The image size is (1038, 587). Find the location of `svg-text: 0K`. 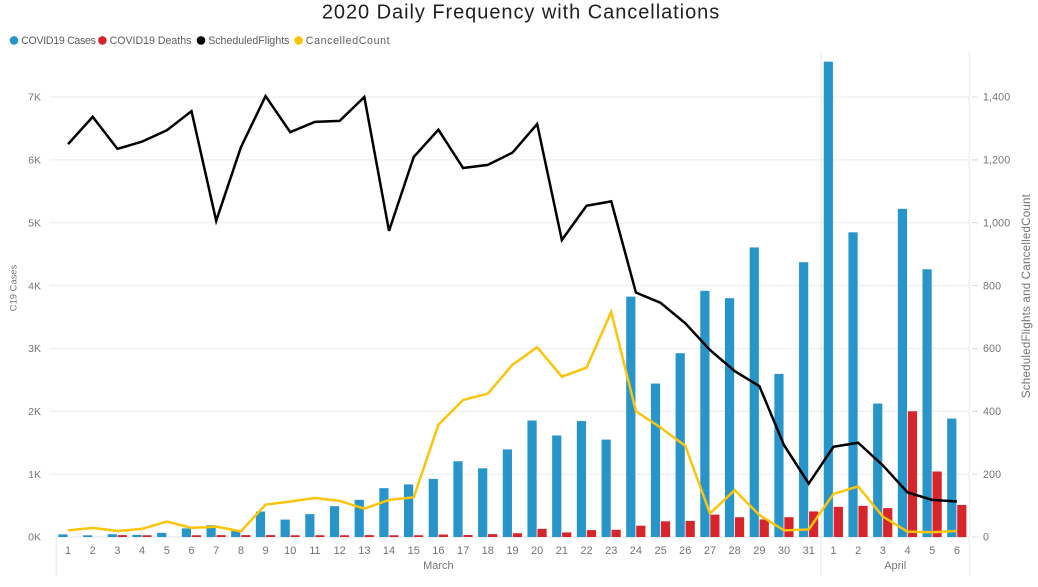

svg-text: 0K is located at coordinates (34, 538).